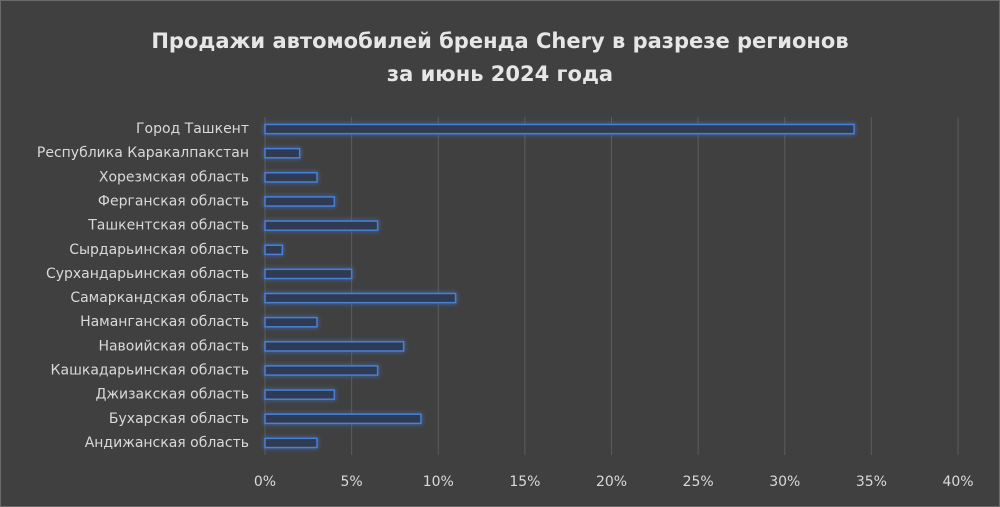 Image resolution: width=1000 pixels, height=507 pixels. What do you see at coordinates (174, 177) in the screenshot?
I see `y-tick-label: Хорезмская область` at bounding box center [174, 177].